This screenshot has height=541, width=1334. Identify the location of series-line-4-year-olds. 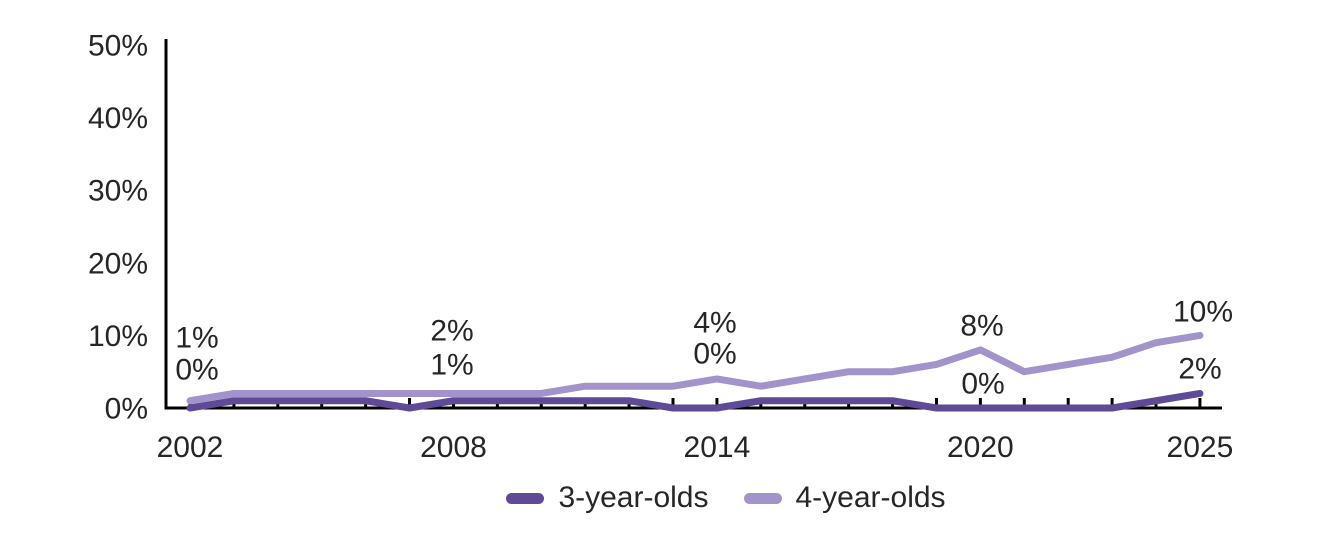
(695, 368).